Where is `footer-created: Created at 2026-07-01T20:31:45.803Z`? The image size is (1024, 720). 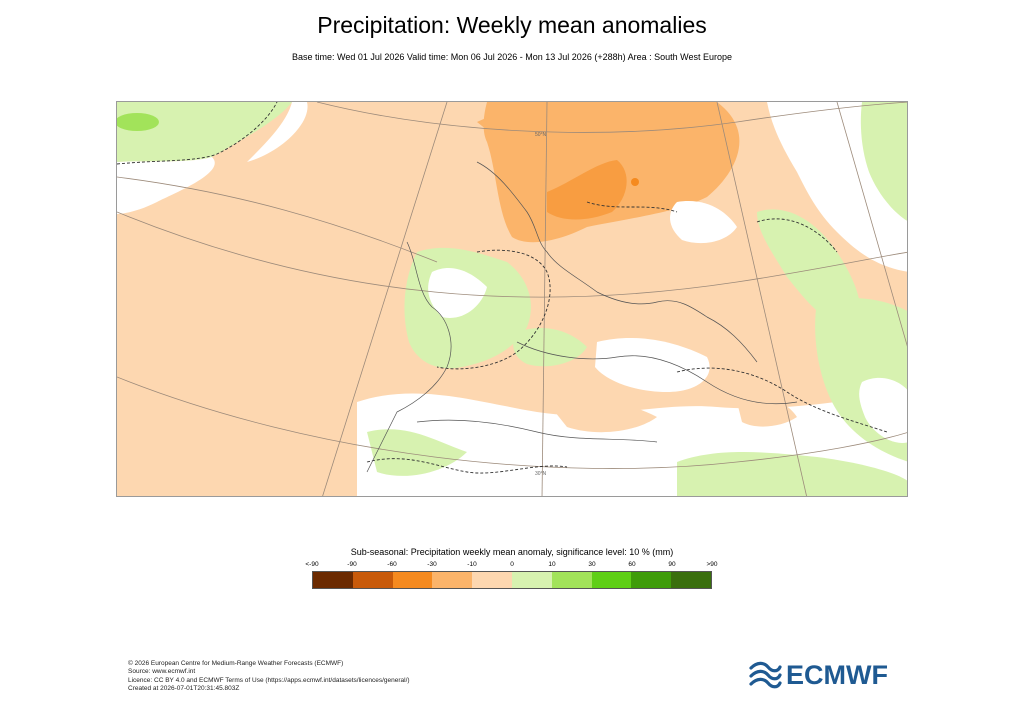
footer-created: Created at 2026-07-01T20:31:45.803Z is located at coordinates (184, 688).